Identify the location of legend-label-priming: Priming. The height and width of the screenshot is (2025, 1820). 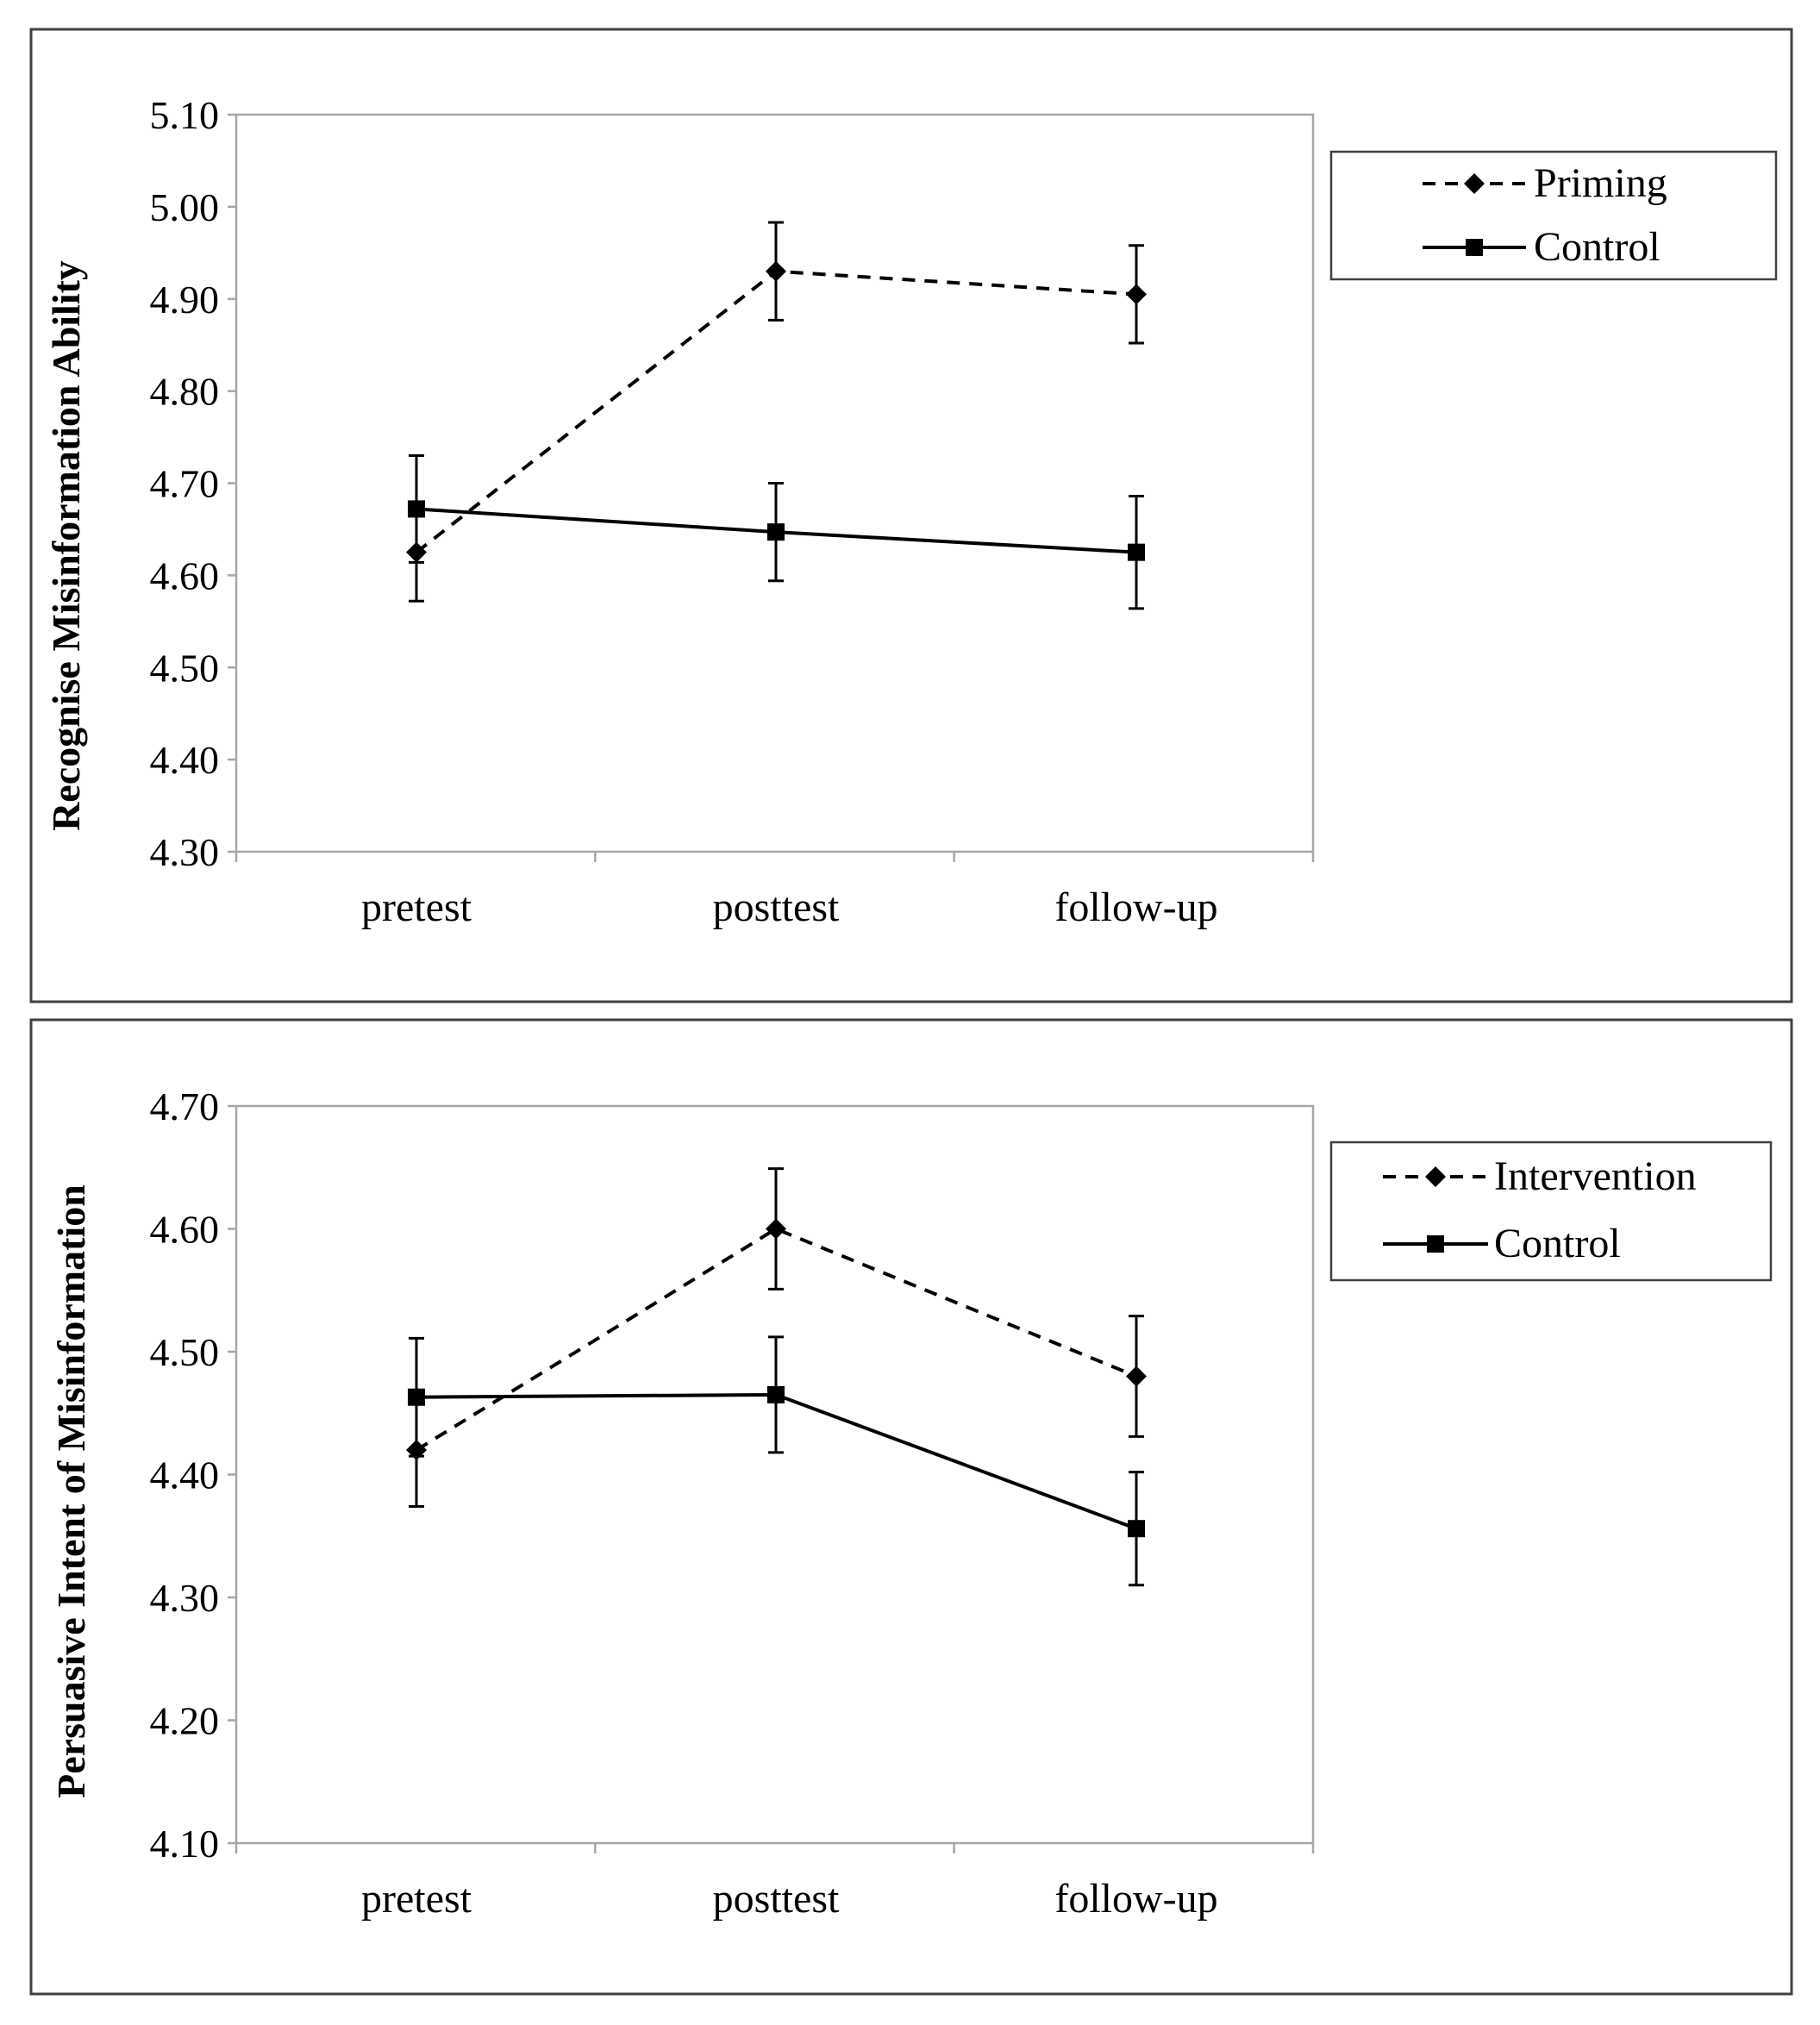
(1601, 183).